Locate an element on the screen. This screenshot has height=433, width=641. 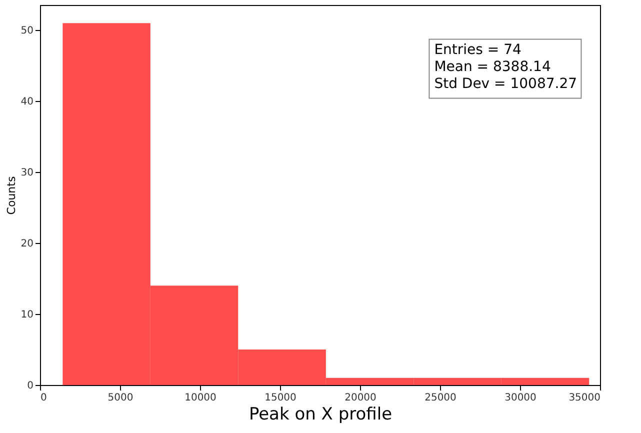
y-tick-label: 0 is located at coordinates (30, 386).